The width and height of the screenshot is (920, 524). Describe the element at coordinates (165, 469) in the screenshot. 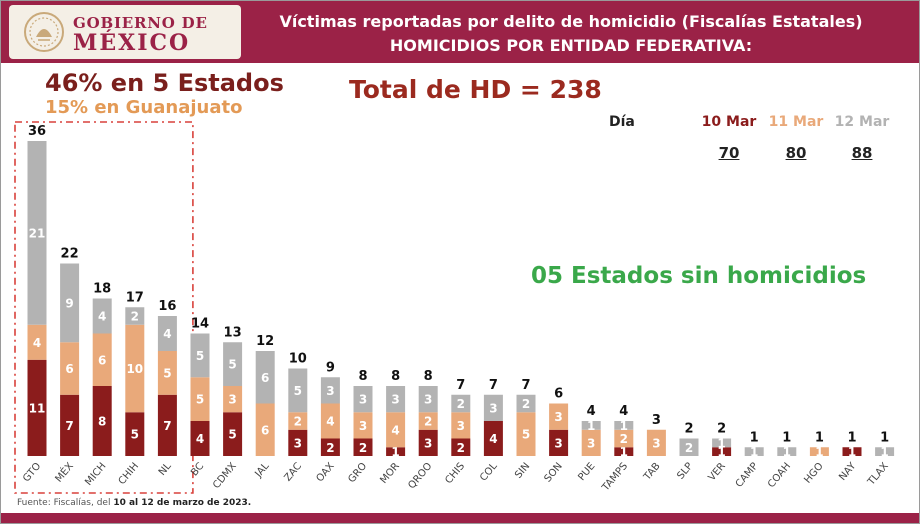

I see `category-tick-label: NL` at that location.